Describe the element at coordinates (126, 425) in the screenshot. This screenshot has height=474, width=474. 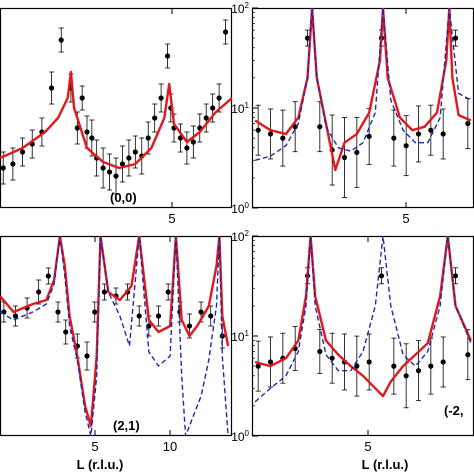
I see `panel-label: (2,1)` at that location.